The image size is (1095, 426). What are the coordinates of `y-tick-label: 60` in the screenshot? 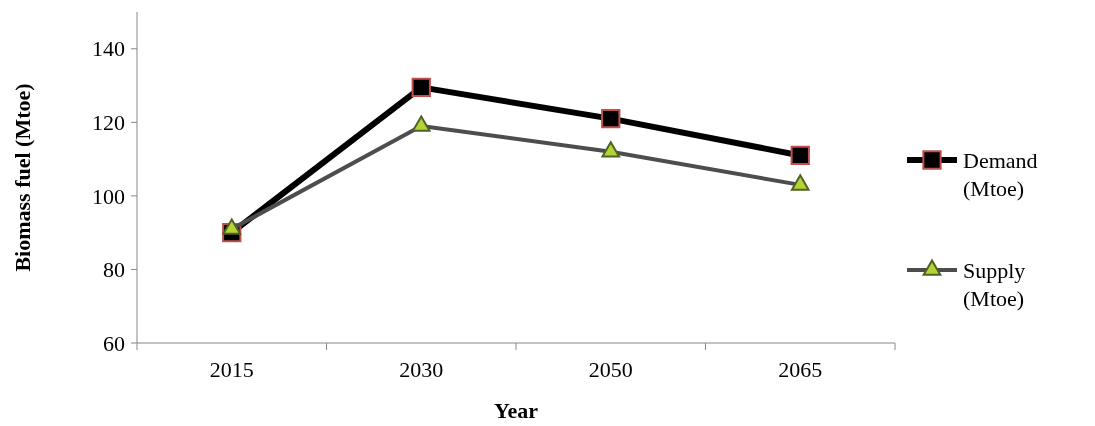 It's located at (114, 343).